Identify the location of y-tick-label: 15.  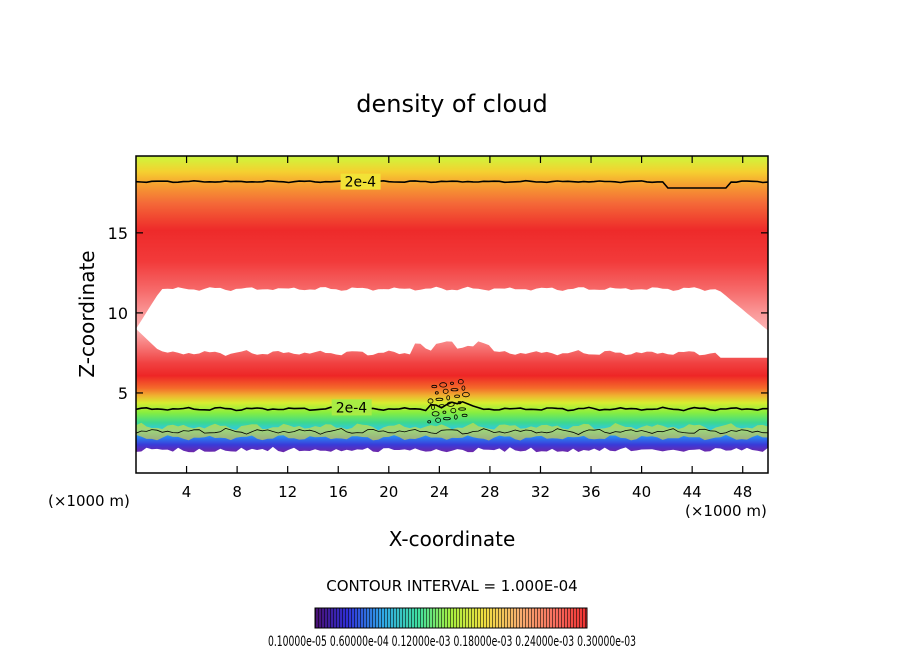
(118, 233).